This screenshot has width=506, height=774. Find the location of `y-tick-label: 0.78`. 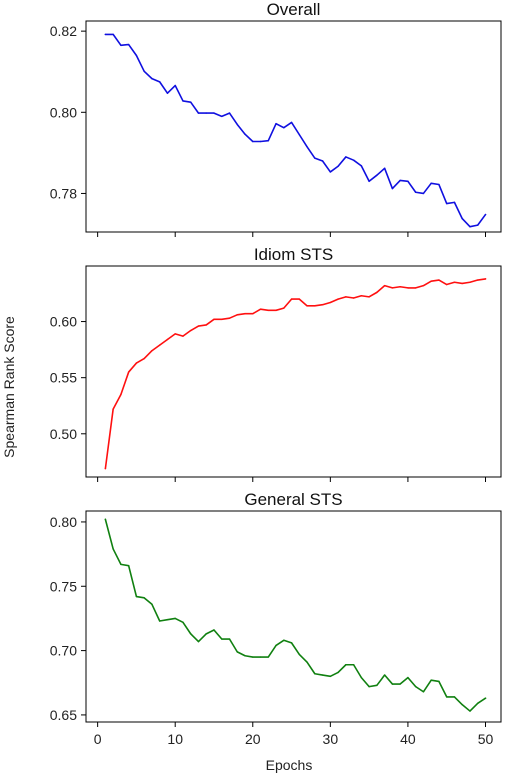

y-tick-label: 0.78 is located at coordinates (63, 193).